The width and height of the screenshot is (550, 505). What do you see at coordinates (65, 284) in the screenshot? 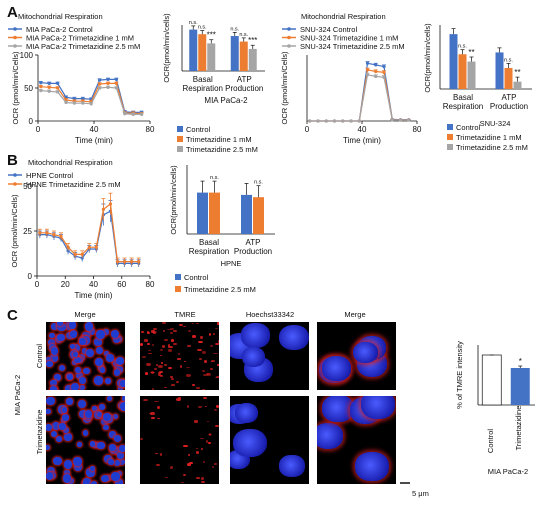
I see `x-tick-label: 20` at bounding box center [65, 284].